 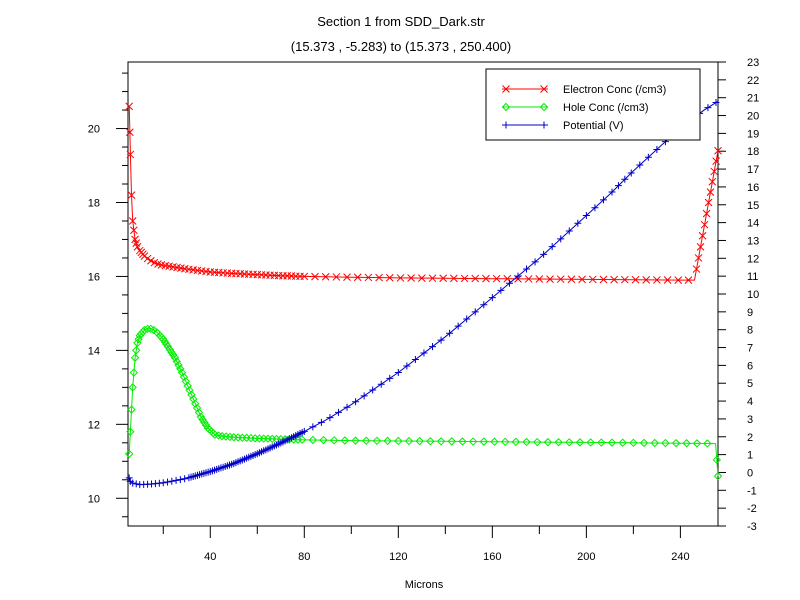 What do you see at coordinates (752, 509) in the screenshot?
I see `right-axis-tick-label: -2` at bounding box center [752, 509].